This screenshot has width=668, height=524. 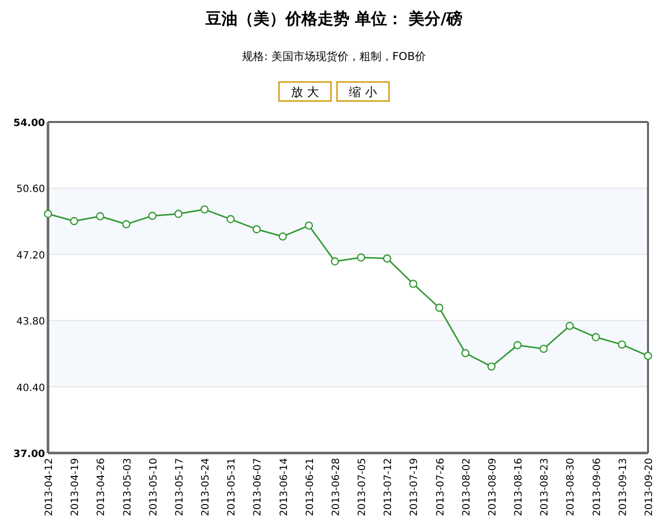 What do you see at coordinates (258, 487) in the screenshot?
I see `x-tick-label: 2013-06-07` at bounding box center [258, 487].